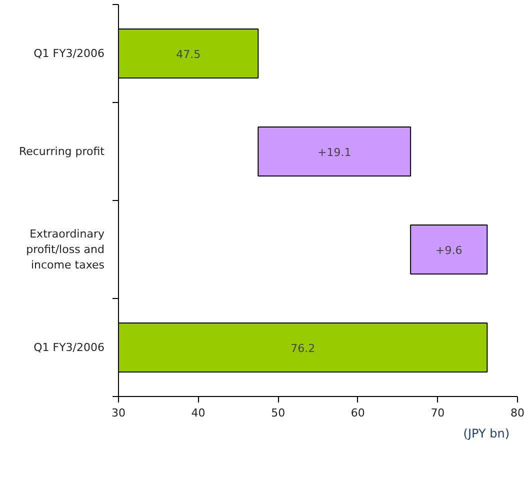 Image resolution: width=529 pixels, height=488 pixels. What do you see at coordinates (119, 413) in the screenshot?
I see `x-tick-label: 30` at bounding box center [119, 413].